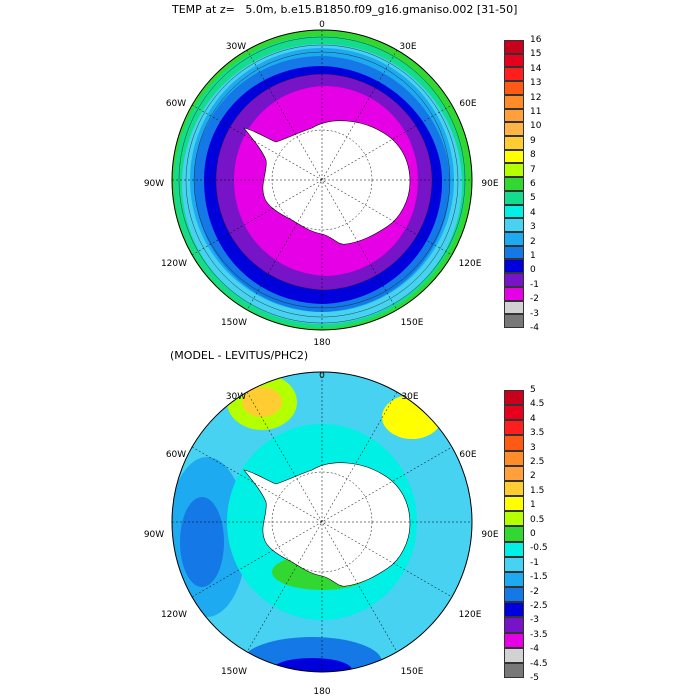  Describe the element at coordinates (490, 184) in the screenshot. I see `lon-label-90e-top: 90E` at that location.